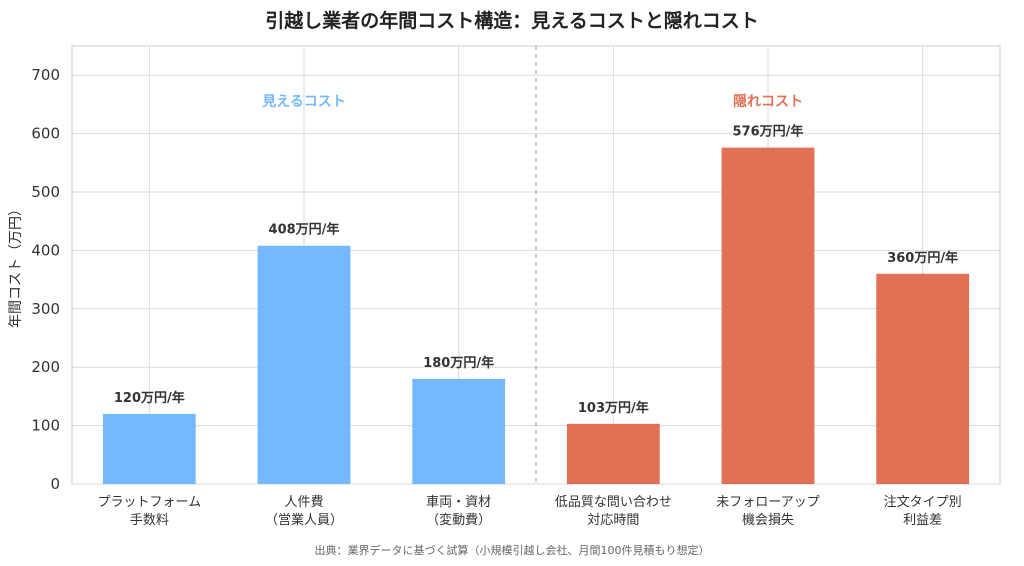 Image resolution: width=1024 pixels, height=566 pixels. I want to click on data-label: 180万円/年, so click(458, 363).